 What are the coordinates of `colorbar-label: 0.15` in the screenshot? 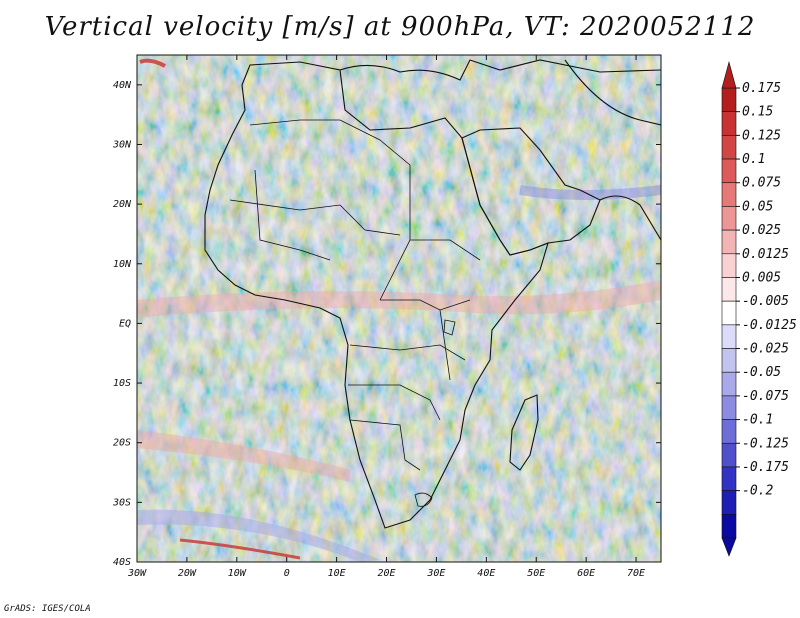 It's located at (757, 112).